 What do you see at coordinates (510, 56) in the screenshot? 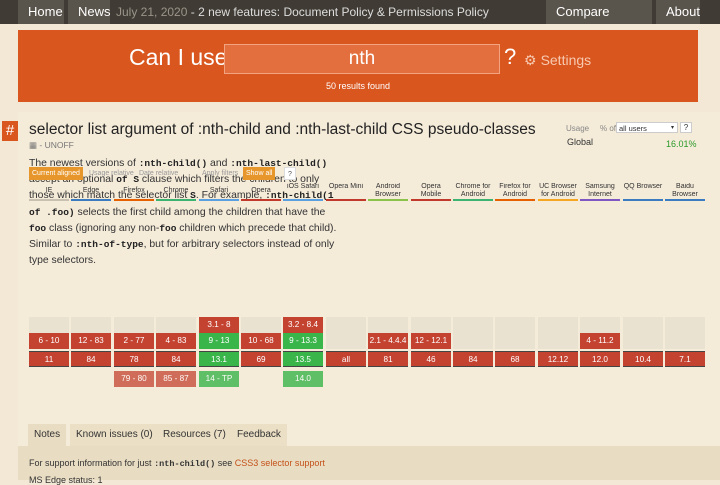
I see `help-button: ?` at bounding box center [510, 56].